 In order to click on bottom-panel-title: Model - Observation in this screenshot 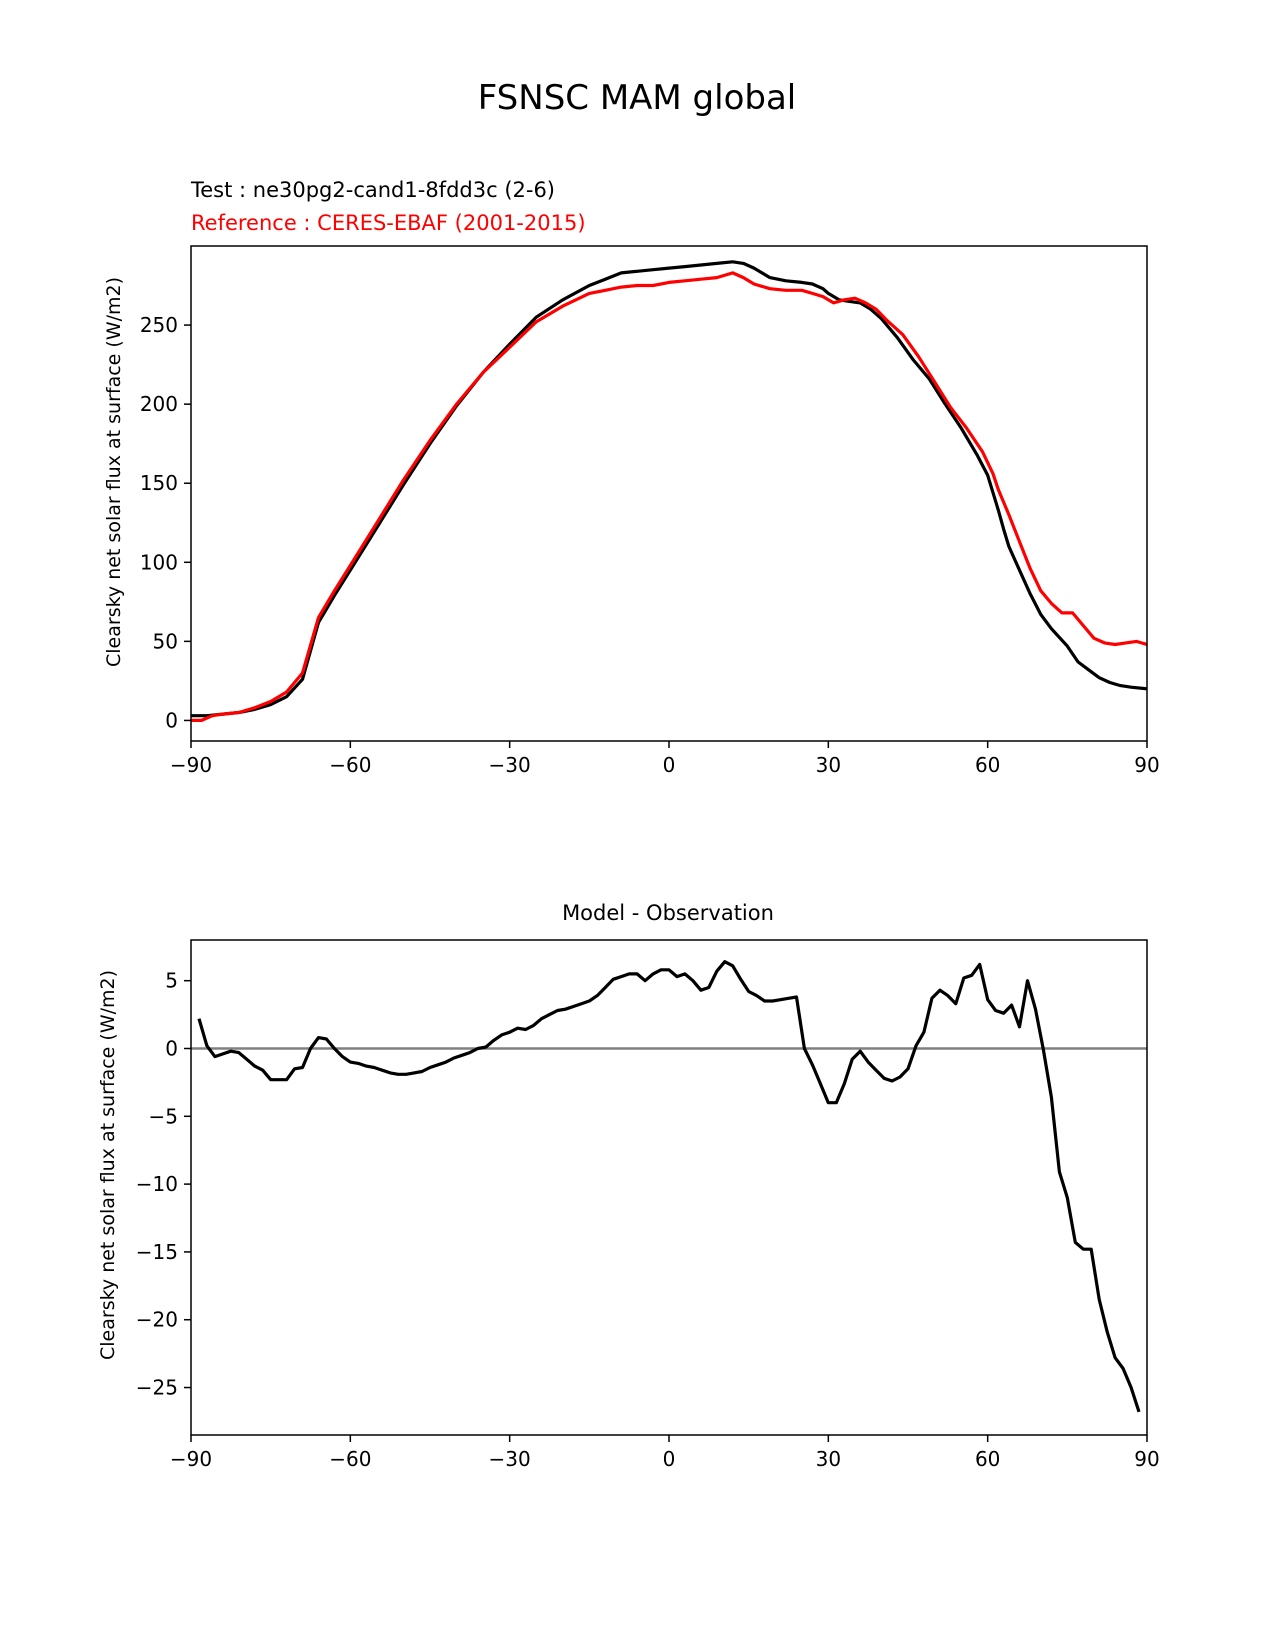, I will do `click(668, 913)`.